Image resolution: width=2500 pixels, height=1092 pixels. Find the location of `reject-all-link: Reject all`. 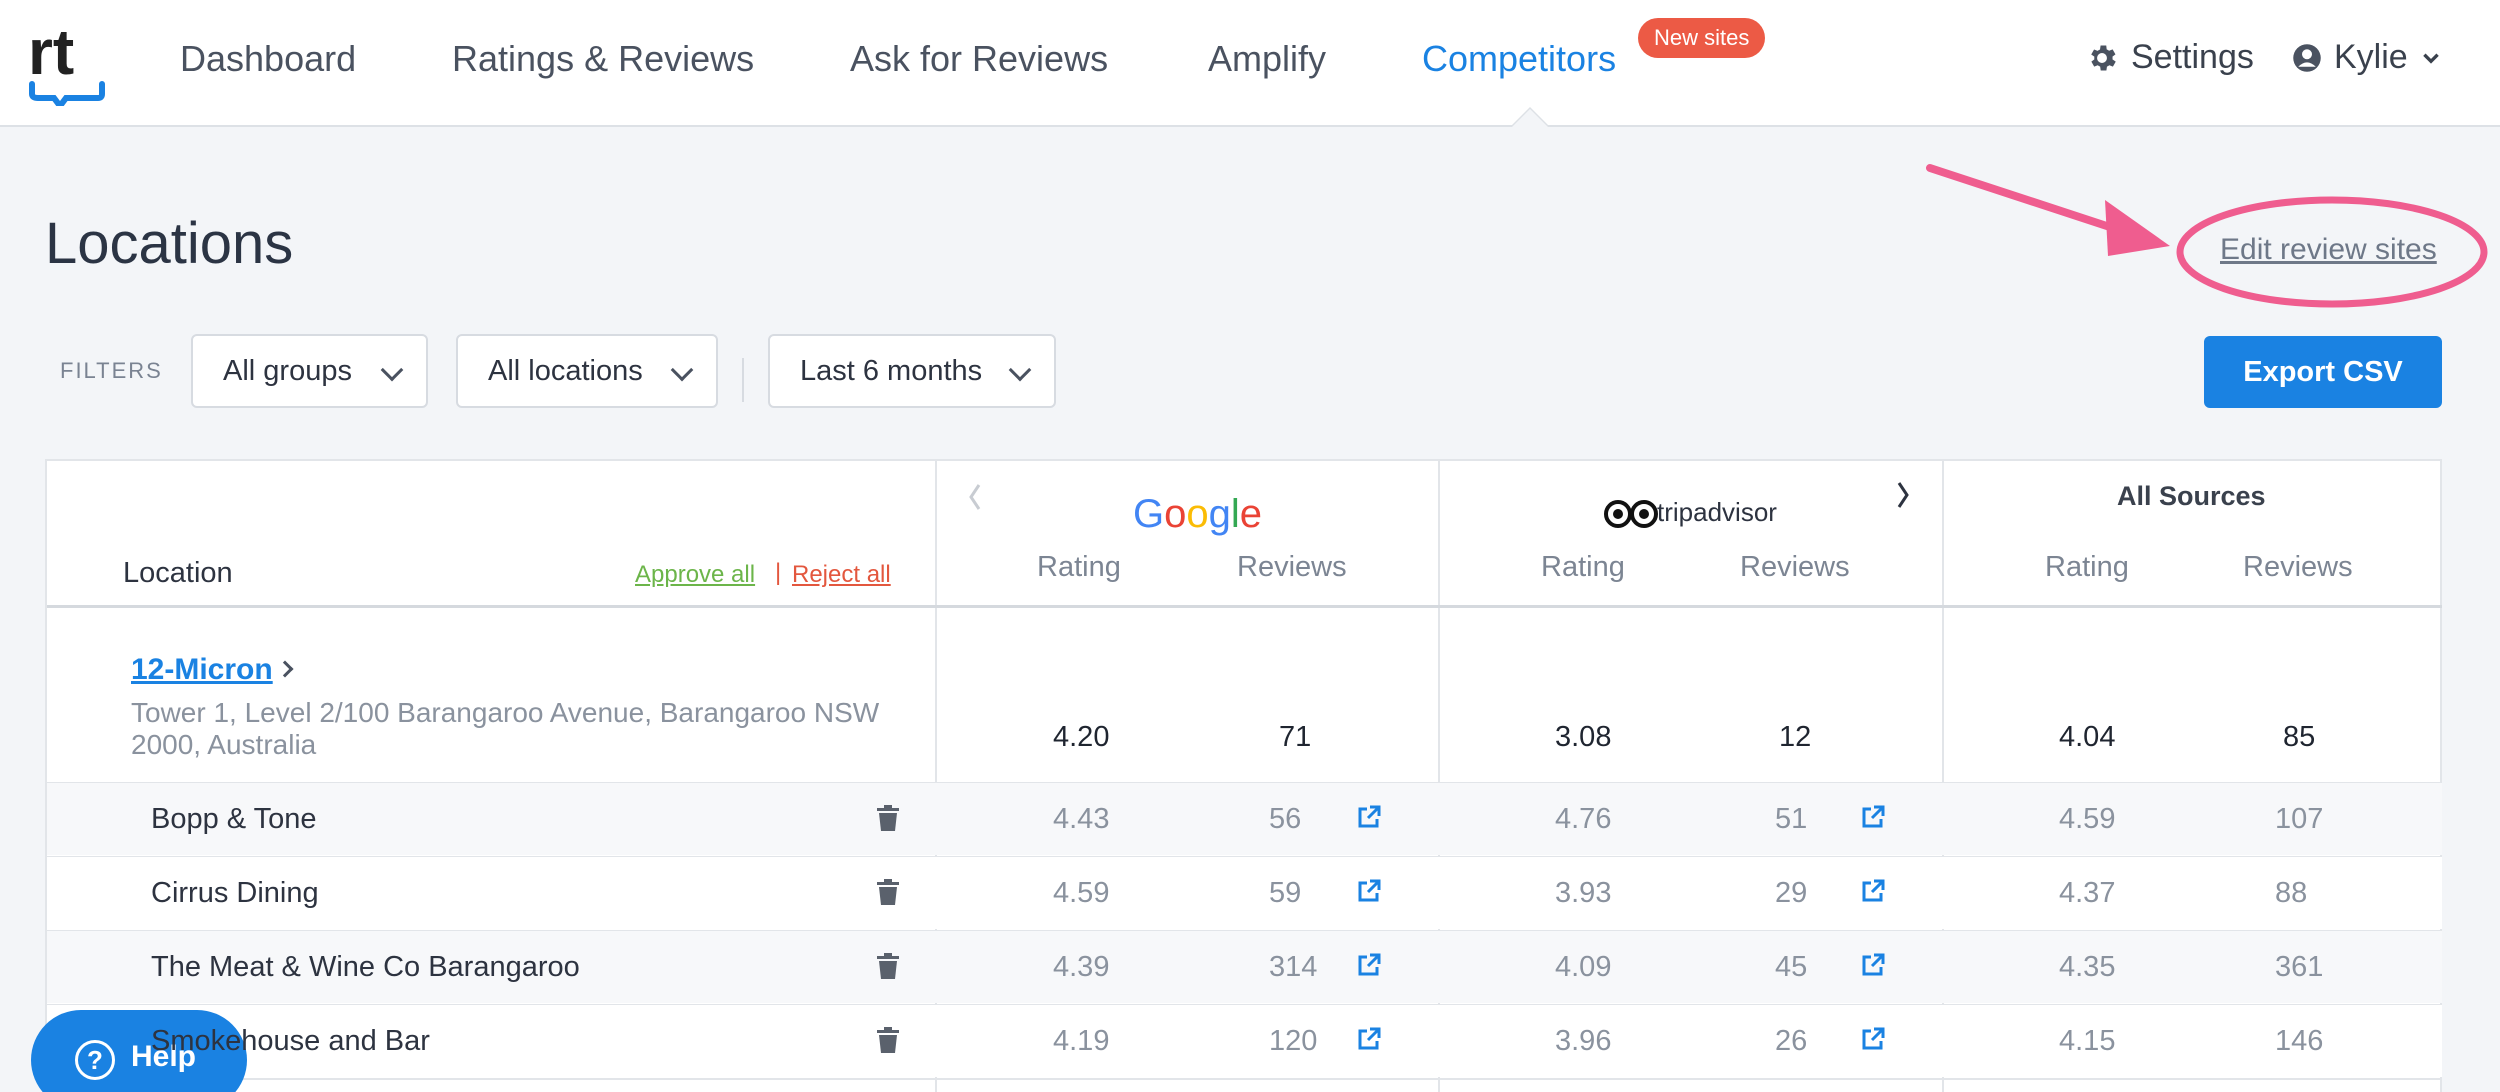

reject-all-link: Reject all is located at coordinates (841, 574).